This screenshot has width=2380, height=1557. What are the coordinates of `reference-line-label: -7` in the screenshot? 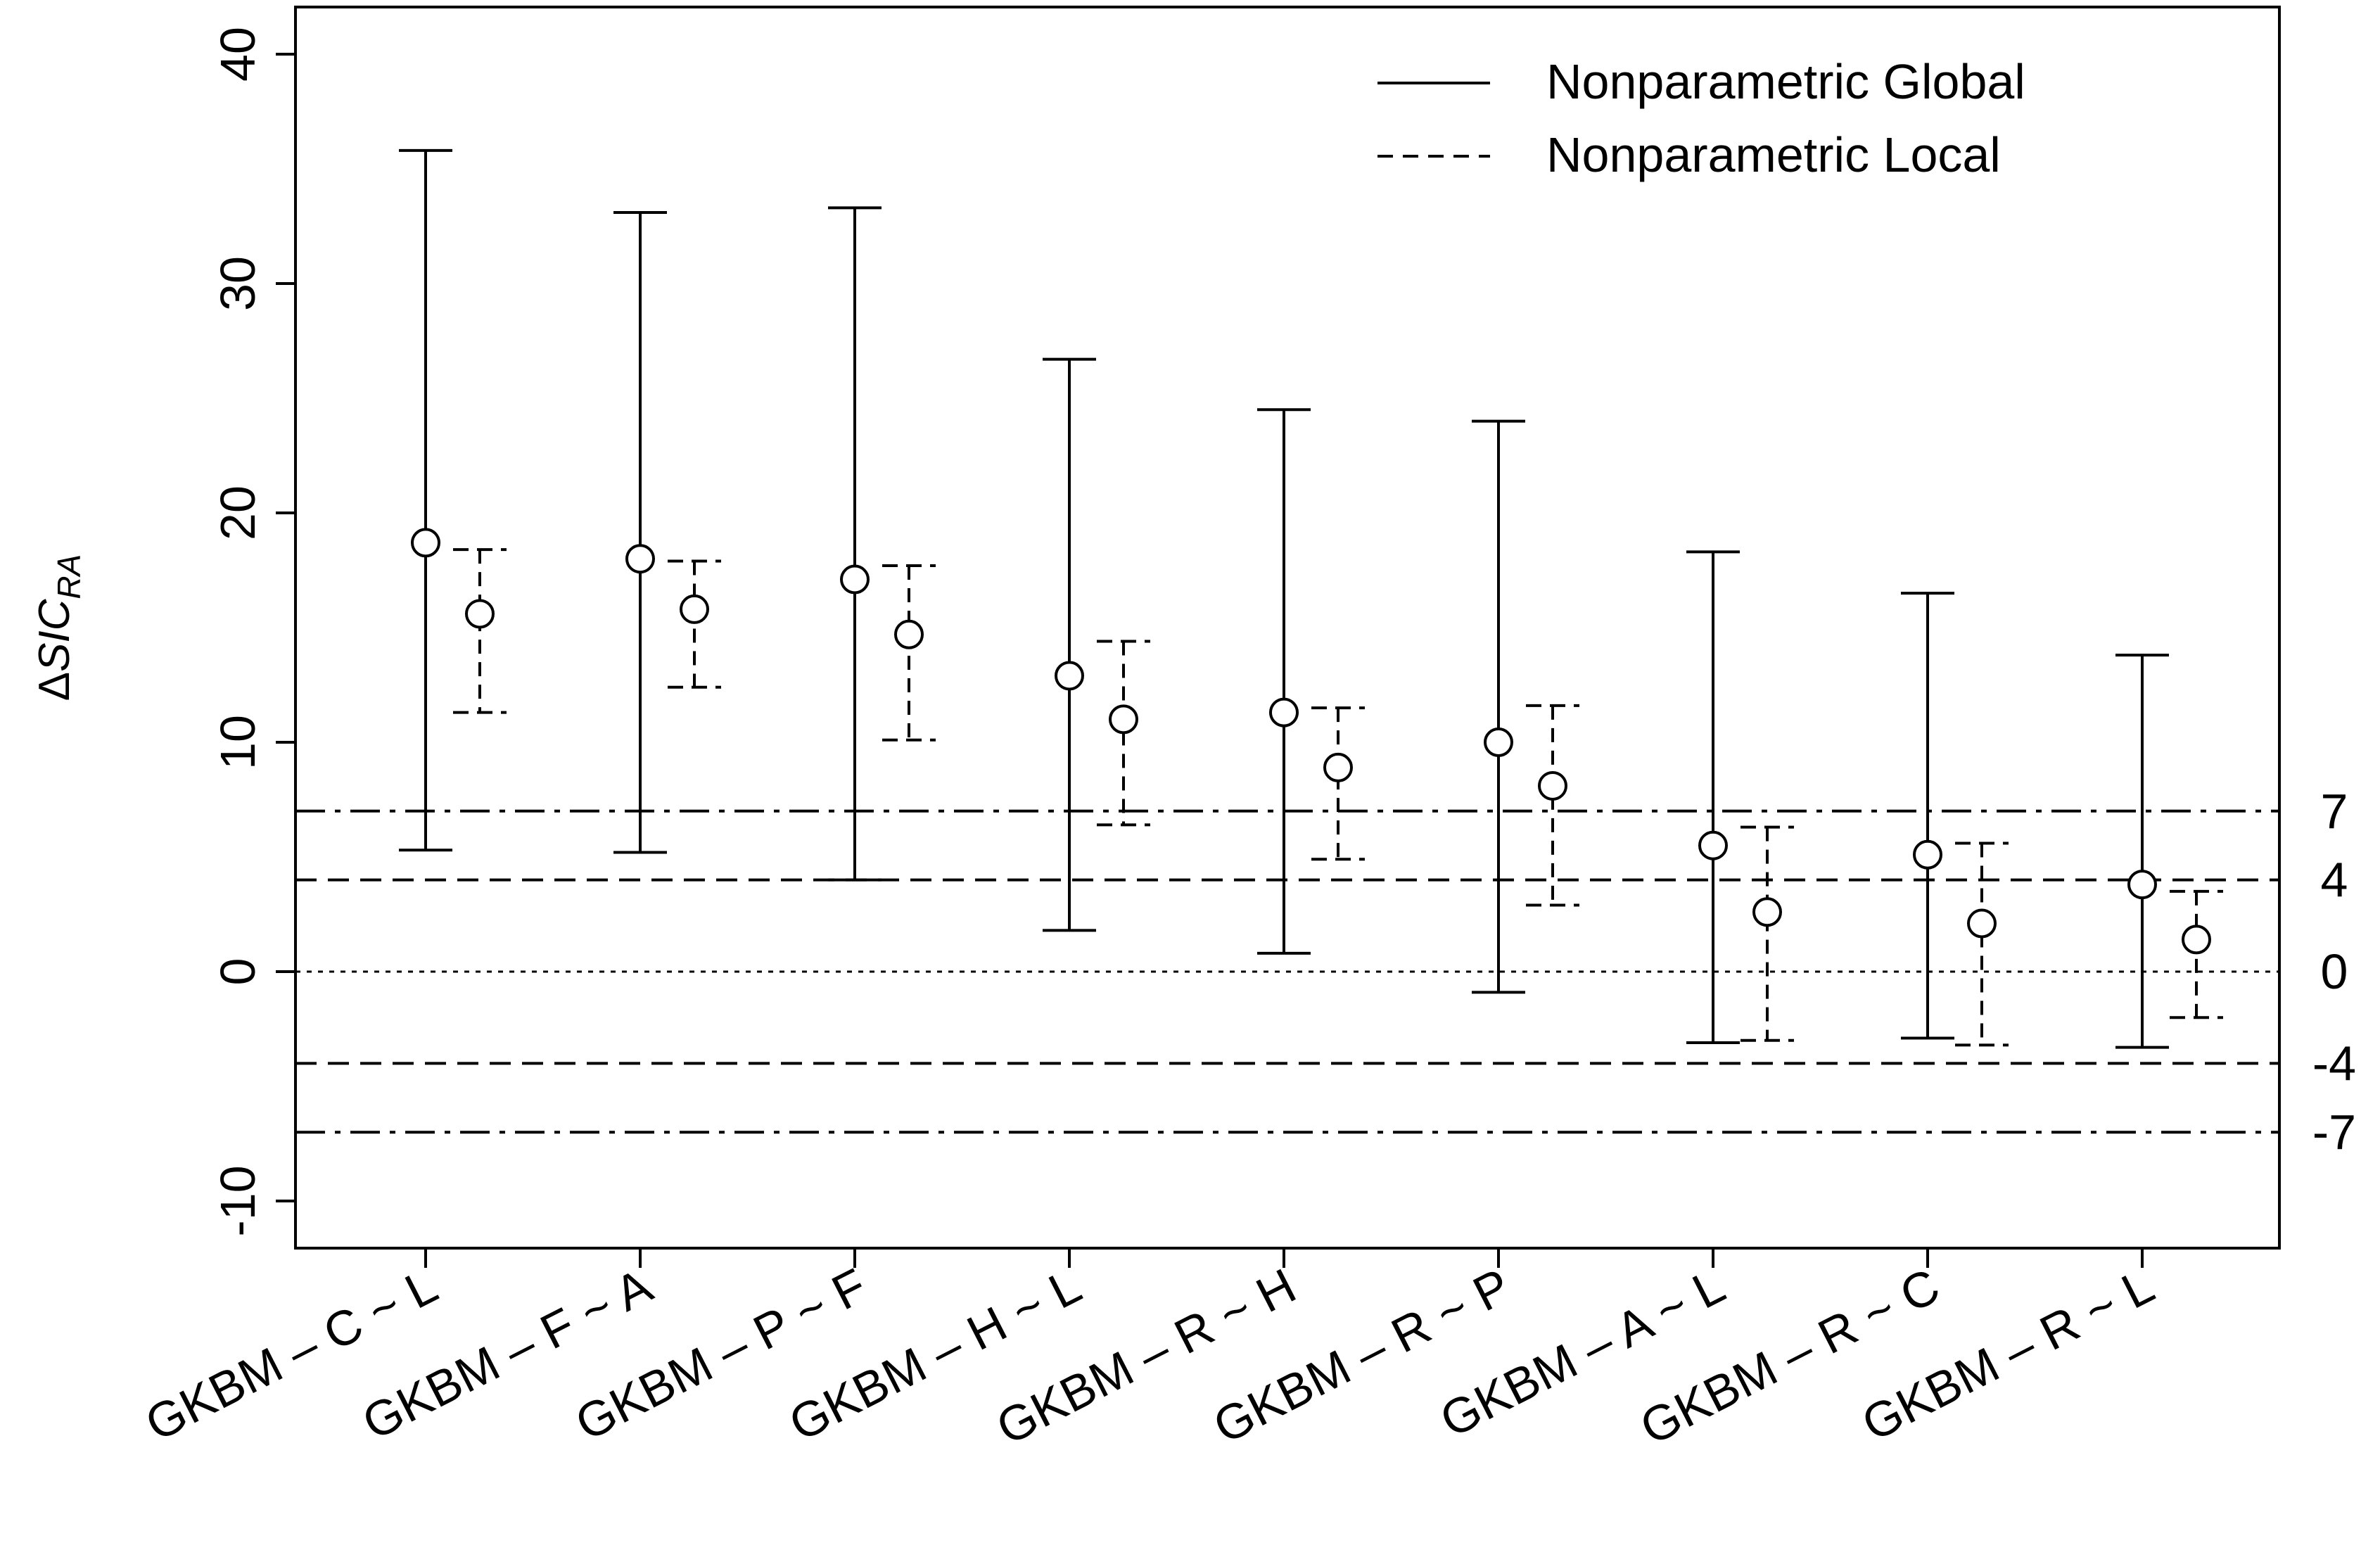 It's located at (2334, 1132).